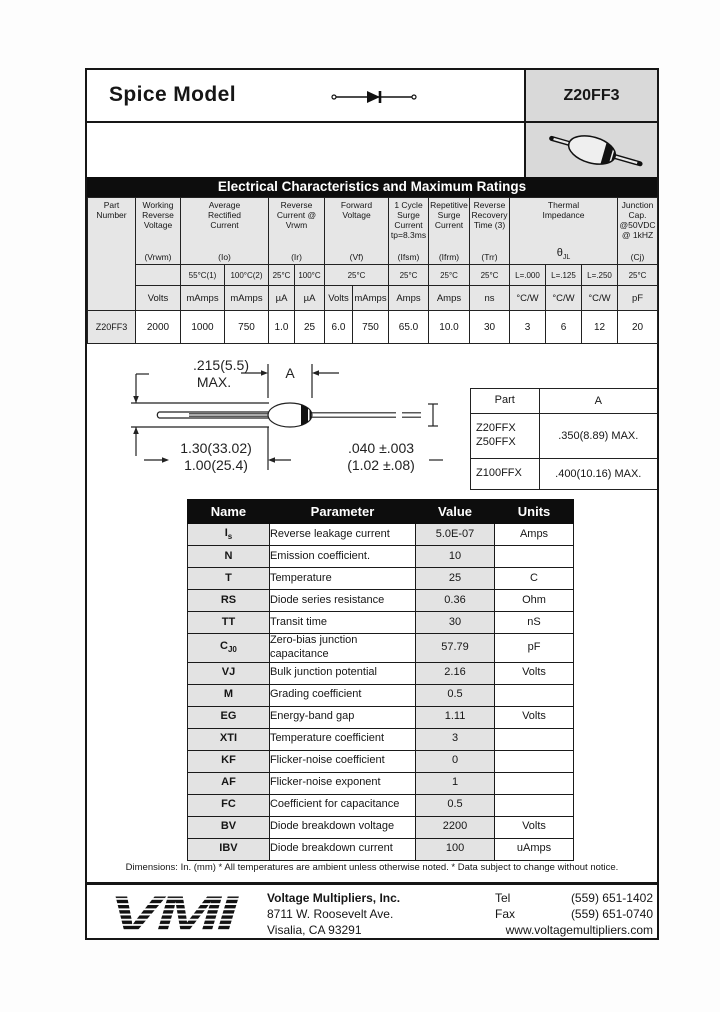 Image resolution: width=720 pixels, height=1012 pixels. What do you see at coordinates (527, 275) in the screenshot?
I see `cond-cell: L=.000` at bounding box center [527, 275].